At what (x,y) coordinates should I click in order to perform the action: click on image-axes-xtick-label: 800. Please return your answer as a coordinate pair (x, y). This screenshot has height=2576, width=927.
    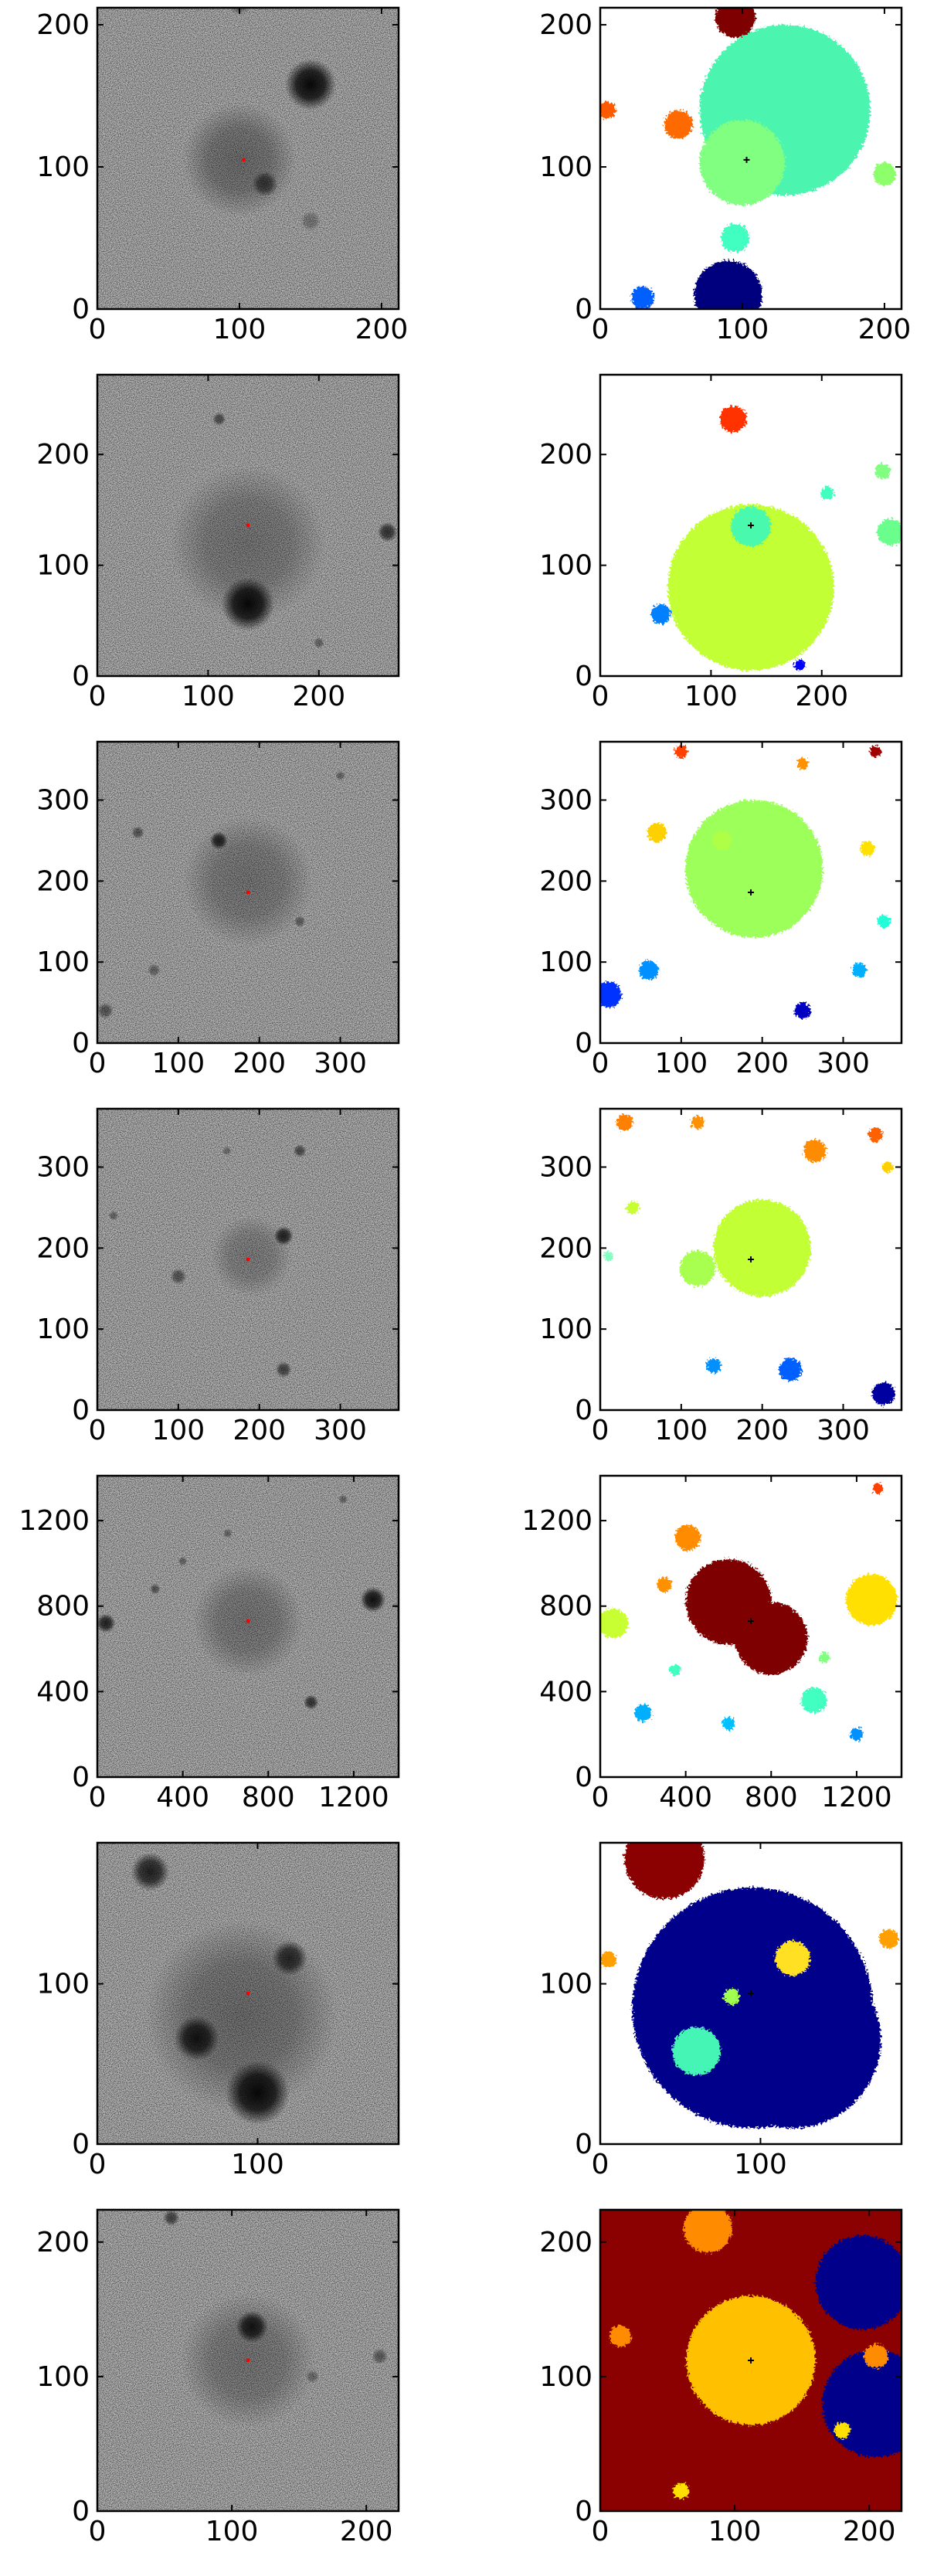
    Looking at the image, I should click on (268, 1797).